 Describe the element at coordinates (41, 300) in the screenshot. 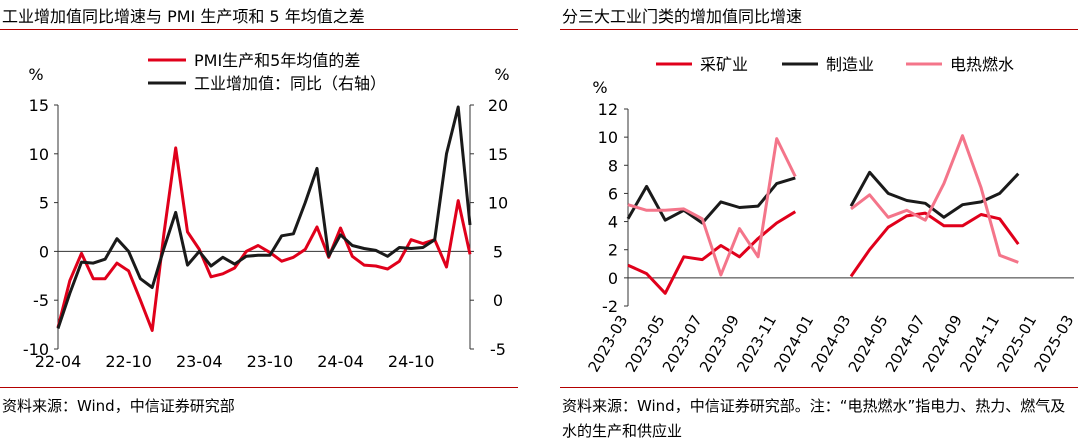

I see `left-y-tick-label: -5` at that location.